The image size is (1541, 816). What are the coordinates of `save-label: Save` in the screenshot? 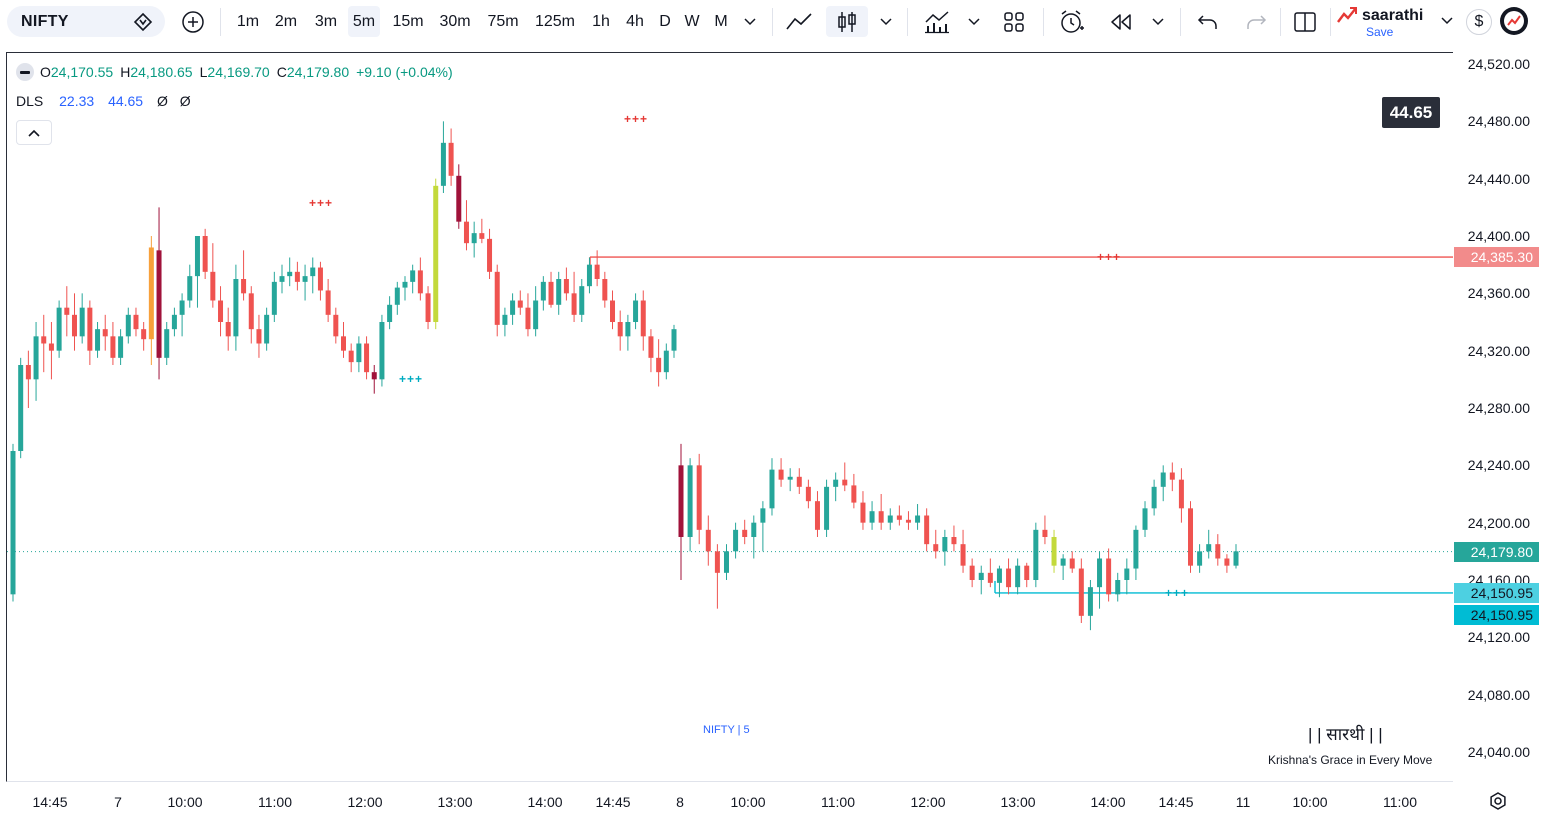 It's located at (1380, 32).